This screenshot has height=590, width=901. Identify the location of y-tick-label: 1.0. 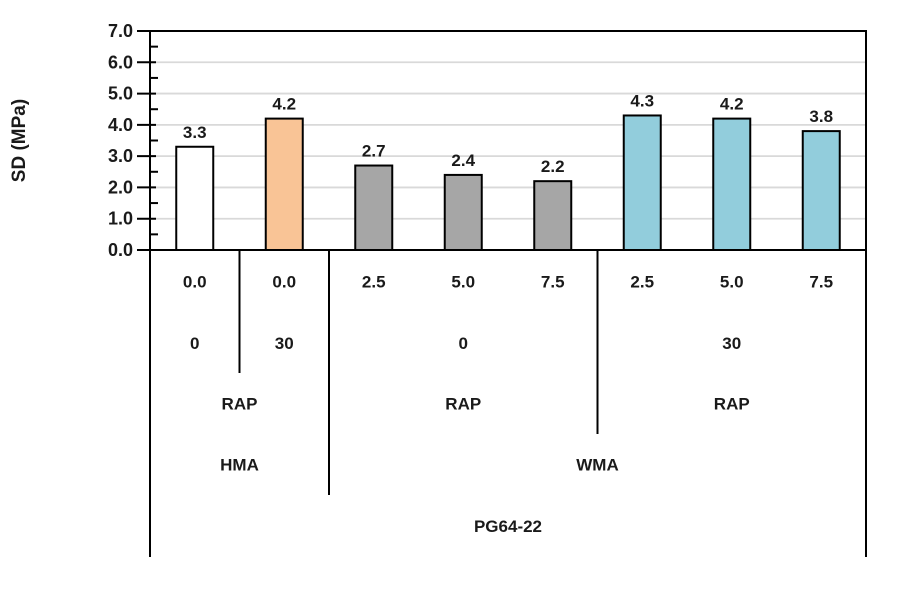
(120, 219).